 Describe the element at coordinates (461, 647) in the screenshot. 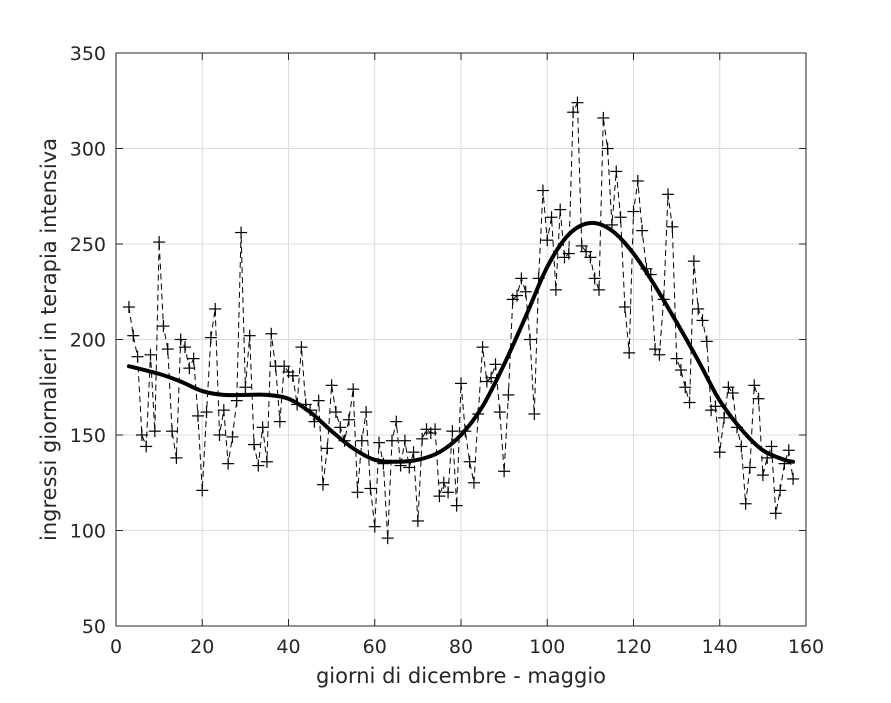

I see `x-tick-label: 80` at that location.